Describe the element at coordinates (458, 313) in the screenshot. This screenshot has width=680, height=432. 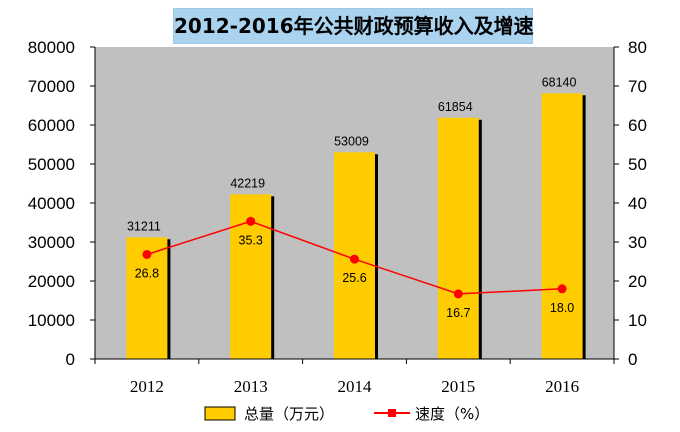
I see `speed-label: 16.7` at that location.